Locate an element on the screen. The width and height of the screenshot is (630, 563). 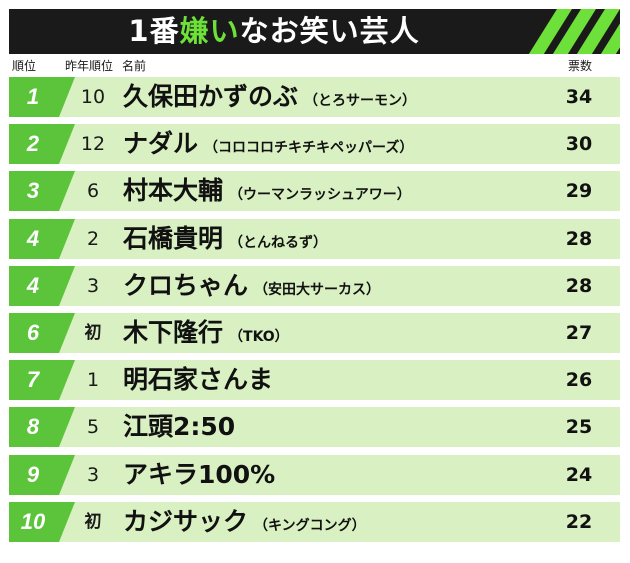
table-row: 3 6 村本大輔 （ウーマンラッシュアワー） 29 is located at coordinates (314, 191).